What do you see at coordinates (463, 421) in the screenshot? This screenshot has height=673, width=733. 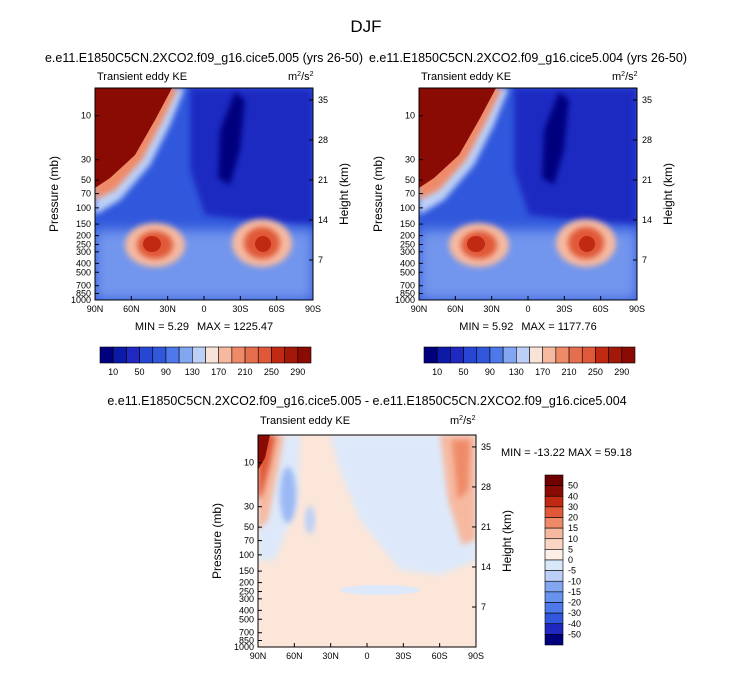 I see `panel-3-units: m2/s2` at bounding box center [463, 421].